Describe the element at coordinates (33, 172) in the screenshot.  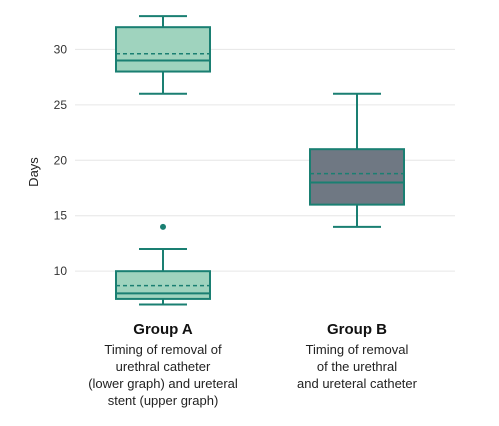
I see `y-axis-label: Days` at that location.